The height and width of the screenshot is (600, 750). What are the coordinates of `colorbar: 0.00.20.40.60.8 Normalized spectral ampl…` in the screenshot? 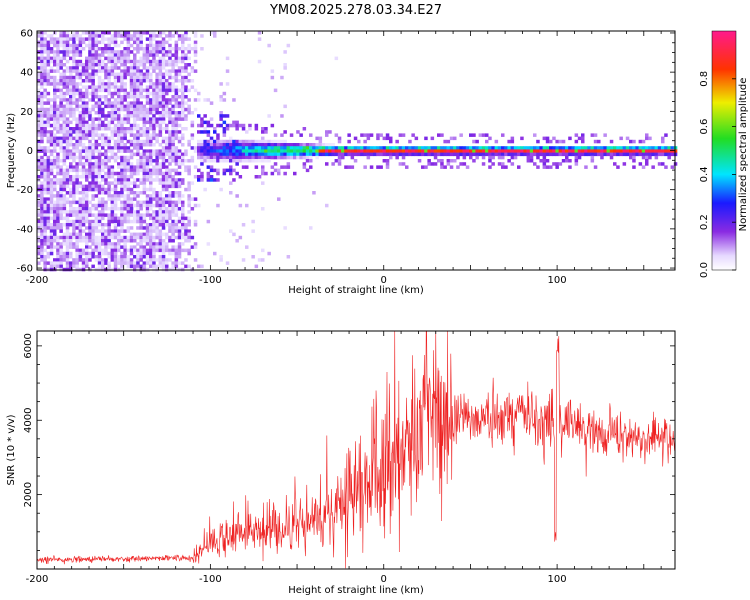 It's located at (724, 154).